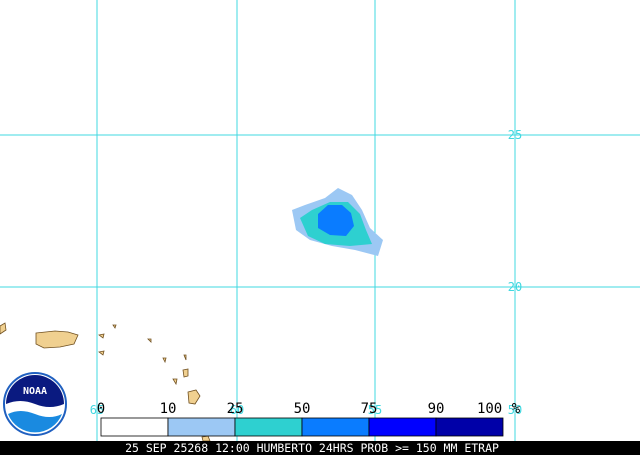  I want to click on colorbar-label: 75, so click(369, 409).